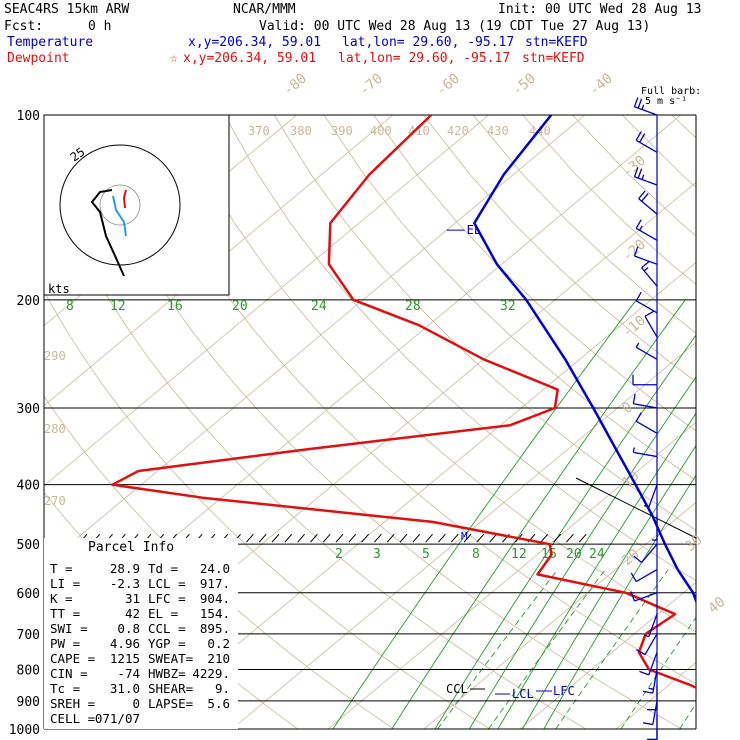 This screenshot has width=740, height=740. What do you see at coordinates (28, 301) in the screenshot?
I see `pressure-tick-label: 200` at bounding box center [28, 301].